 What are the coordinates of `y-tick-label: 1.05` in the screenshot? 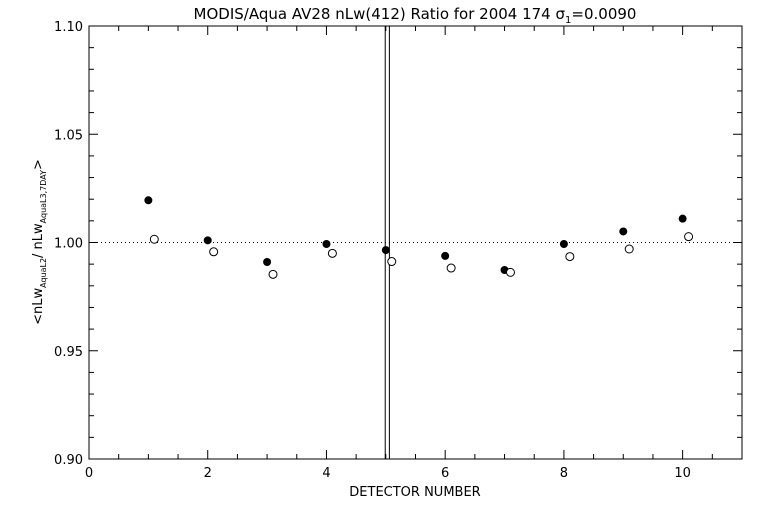 It's located at (68, 135).